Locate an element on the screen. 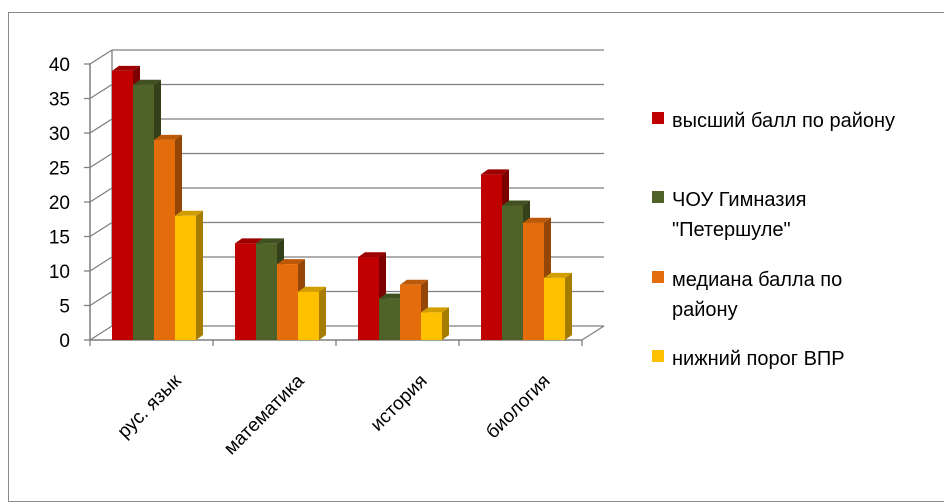  y-tick-label: 0 is located at coordinates (64, 341).